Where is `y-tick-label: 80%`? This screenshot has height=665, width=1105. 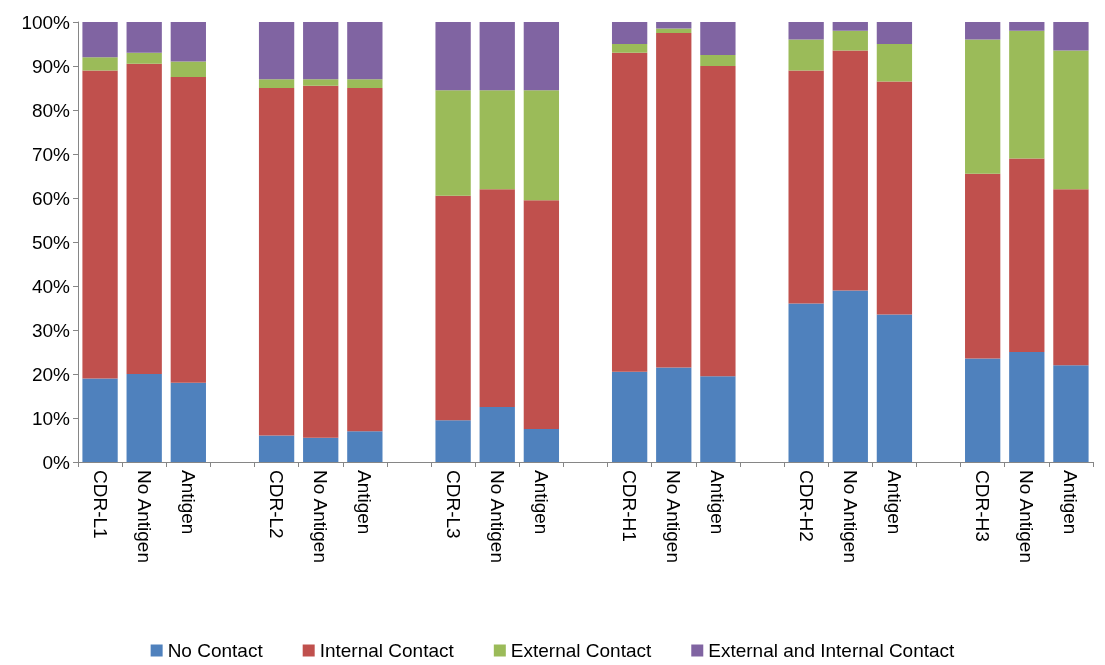 y-tick-label: 80% is located at coordinates (51, 110).